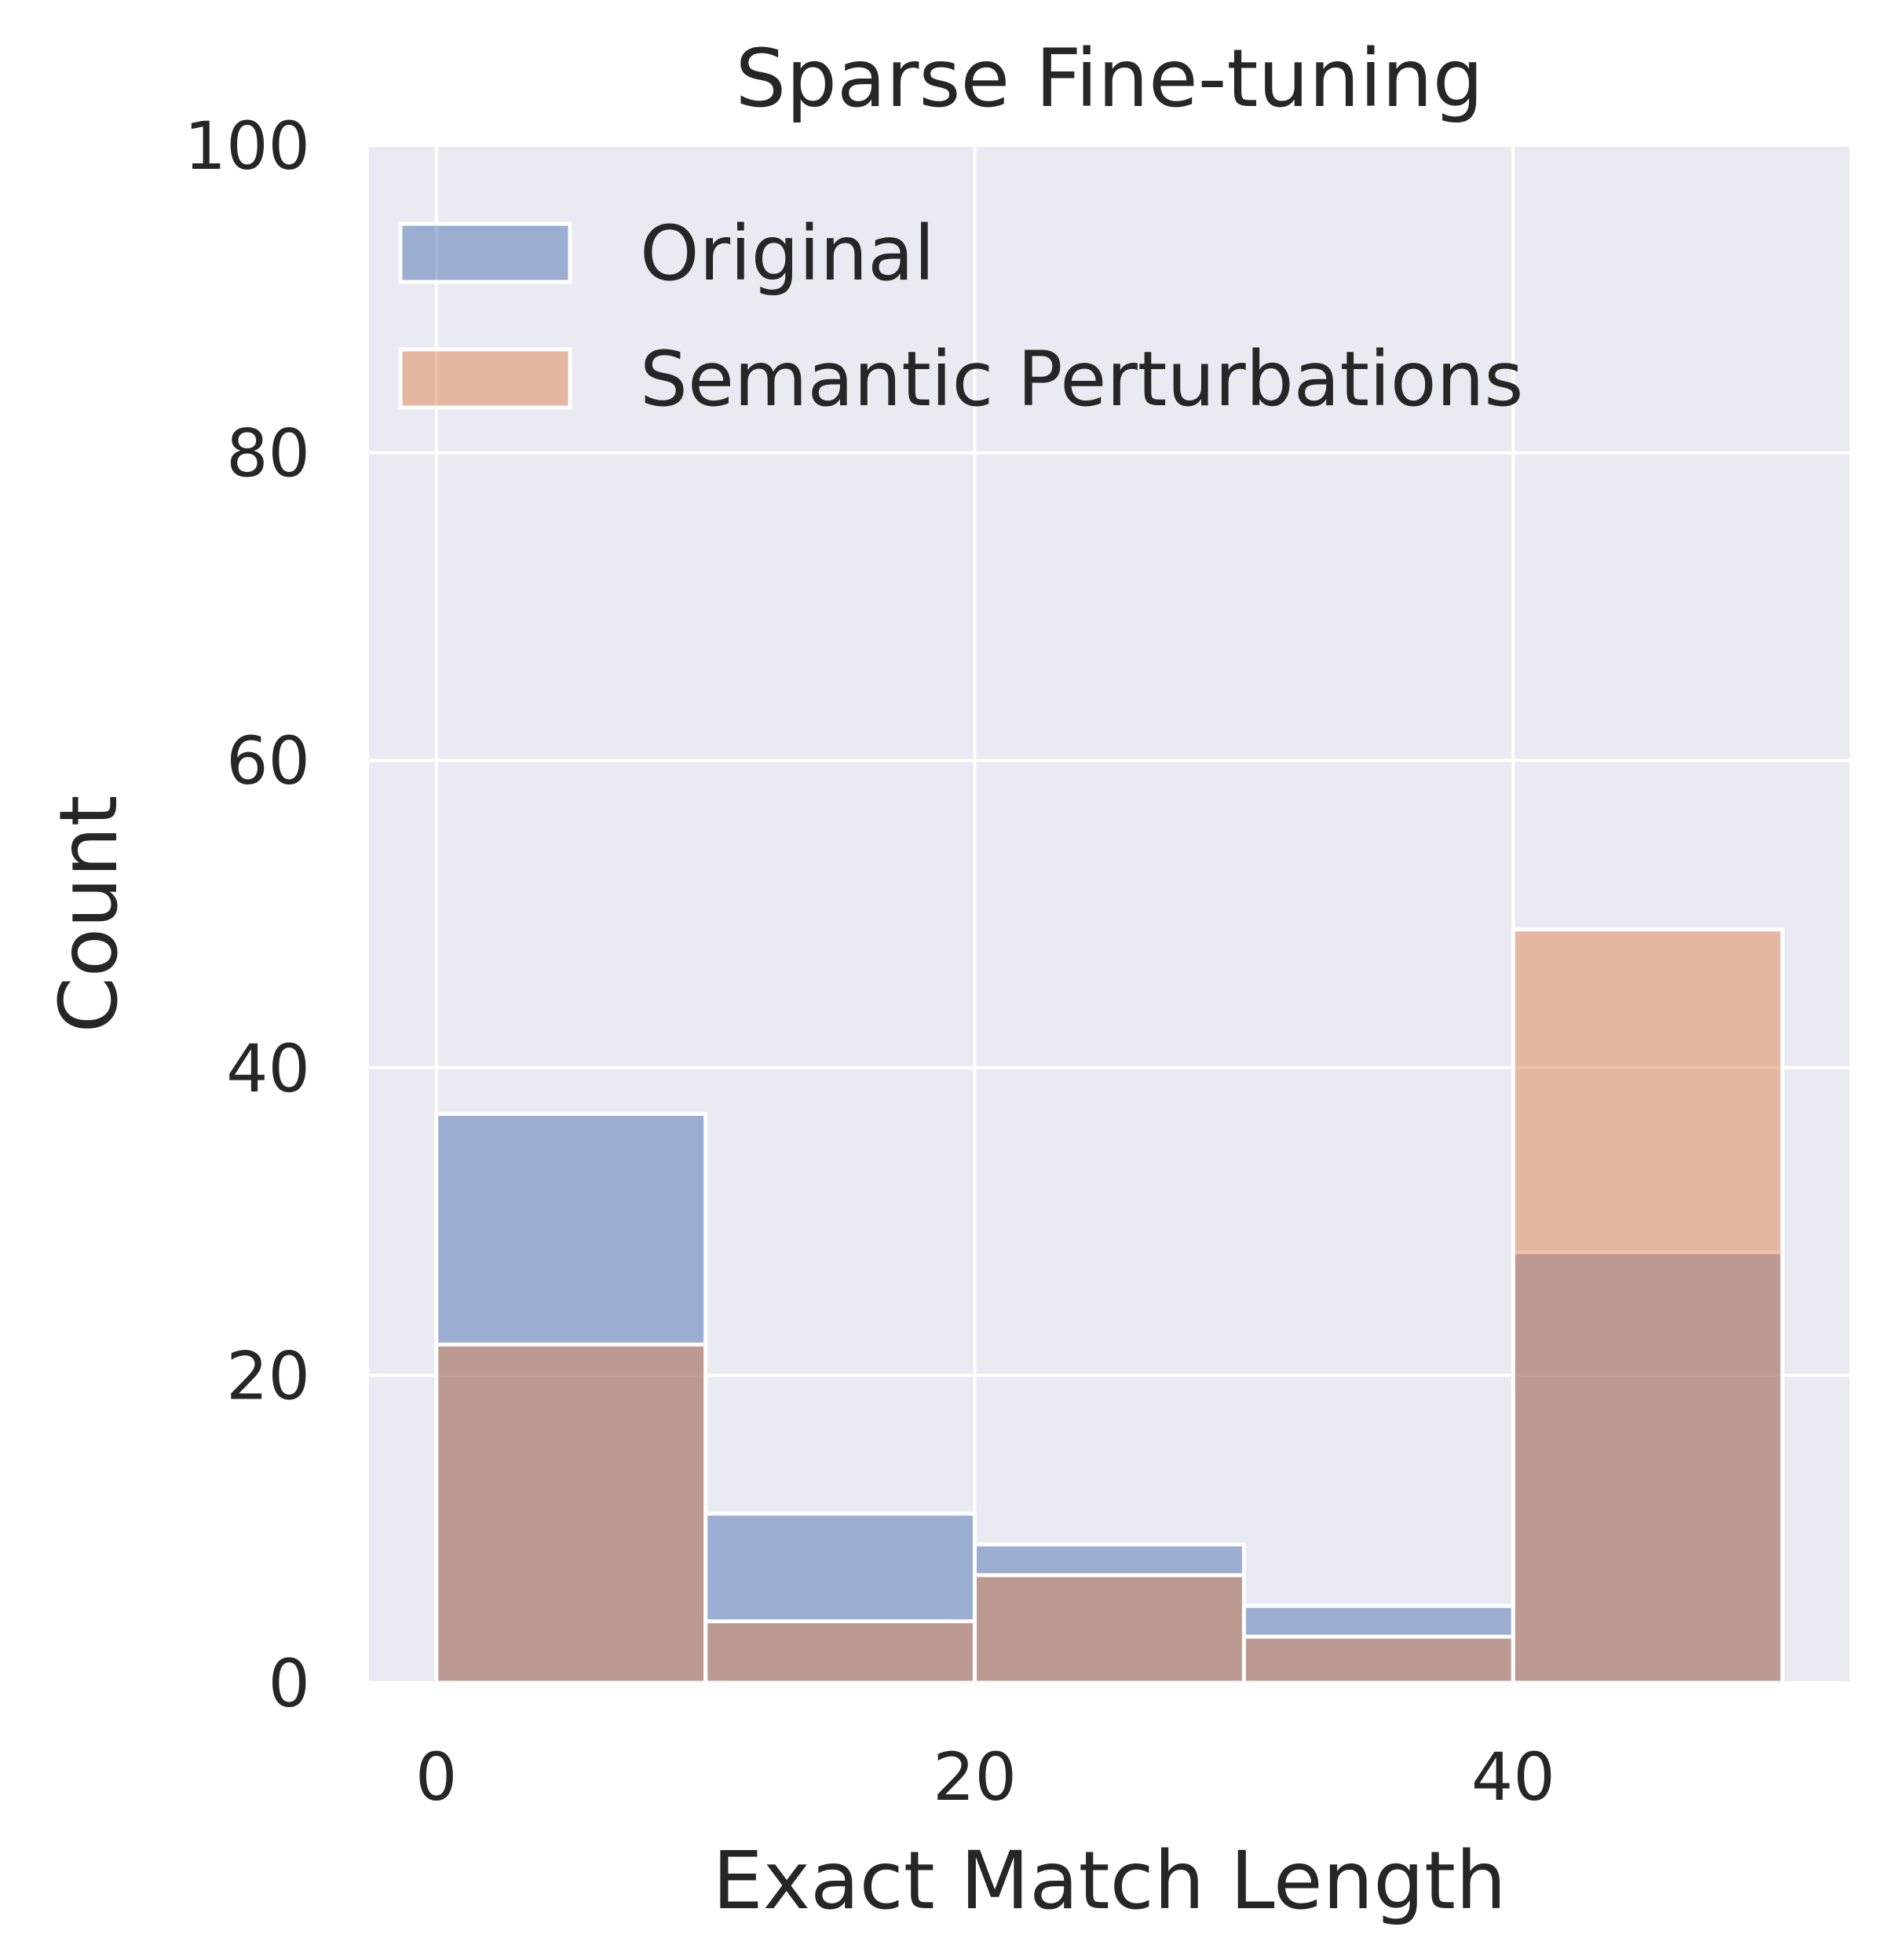  I want to click on y-tick-label: 20, so click(268, 1375).